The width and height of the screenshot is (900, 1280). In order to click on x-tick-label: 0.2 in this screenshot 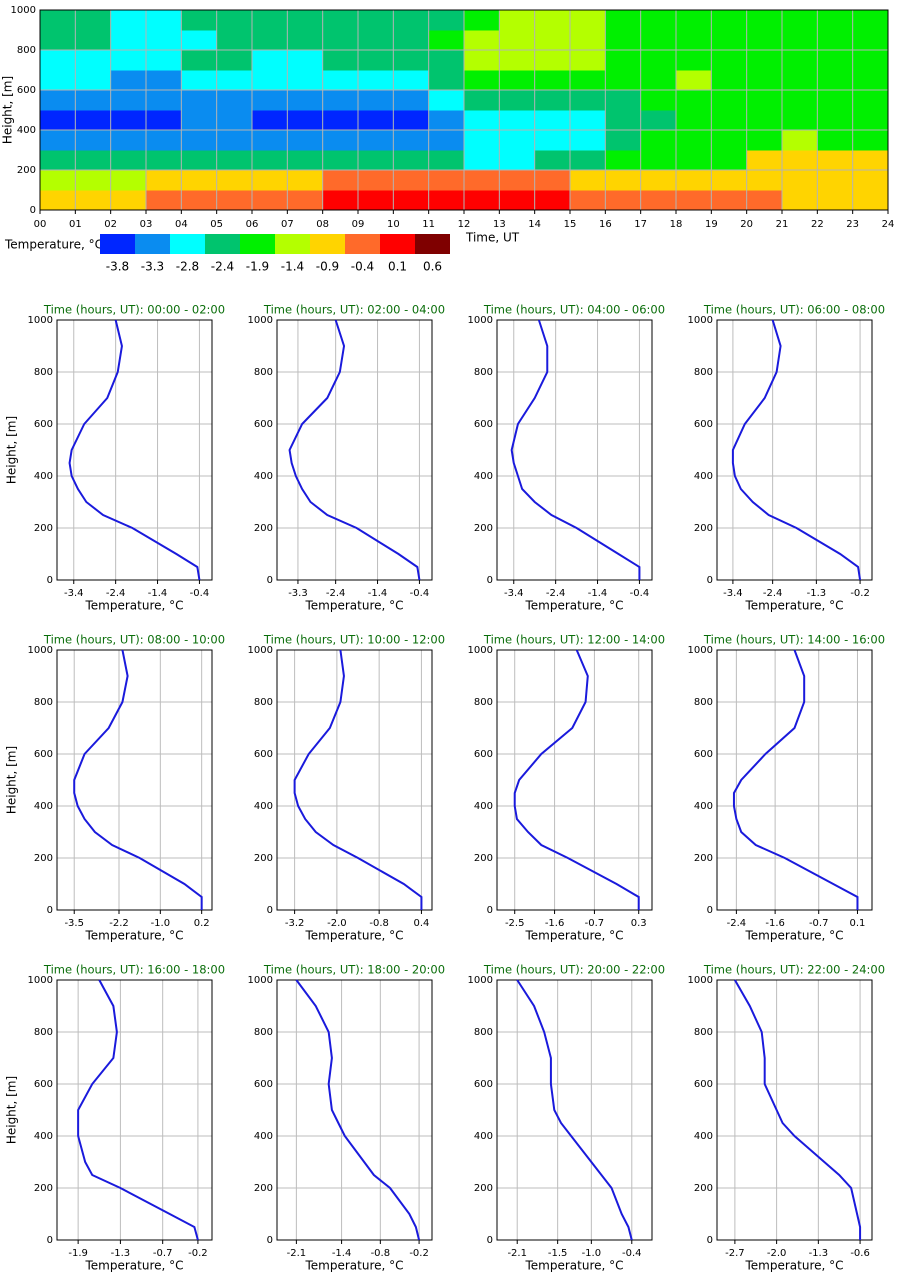, I will do `click(202, 923)`.